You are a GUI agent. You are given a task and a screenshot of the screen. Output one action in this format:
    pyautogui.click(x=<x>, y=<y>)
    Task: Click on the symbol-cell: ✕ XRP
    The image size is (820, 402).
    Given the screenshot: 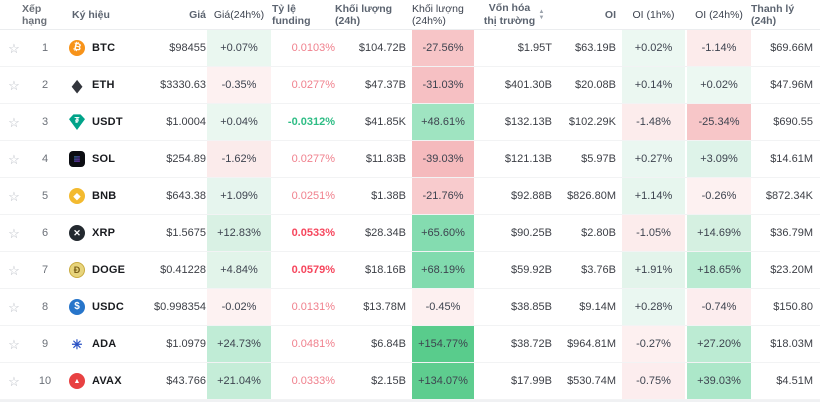 What is the action you would take?
    pyautogui.click(x=101, y=233)
    